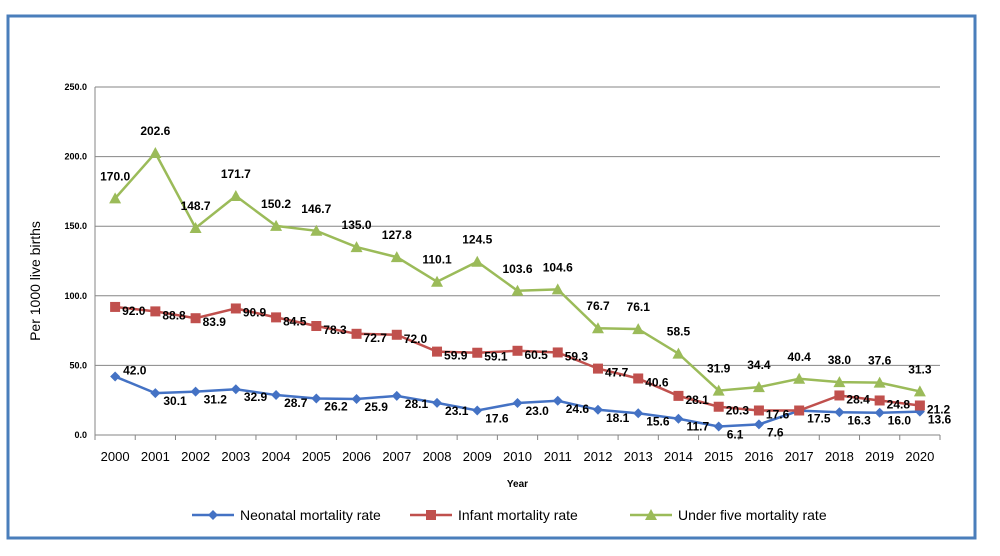 The image size is (1000, 556). What do you see at coordinates (880, 361) in the screenshot?
I see `under-five-data-label: 37.6` at bounding box center [880, 361].